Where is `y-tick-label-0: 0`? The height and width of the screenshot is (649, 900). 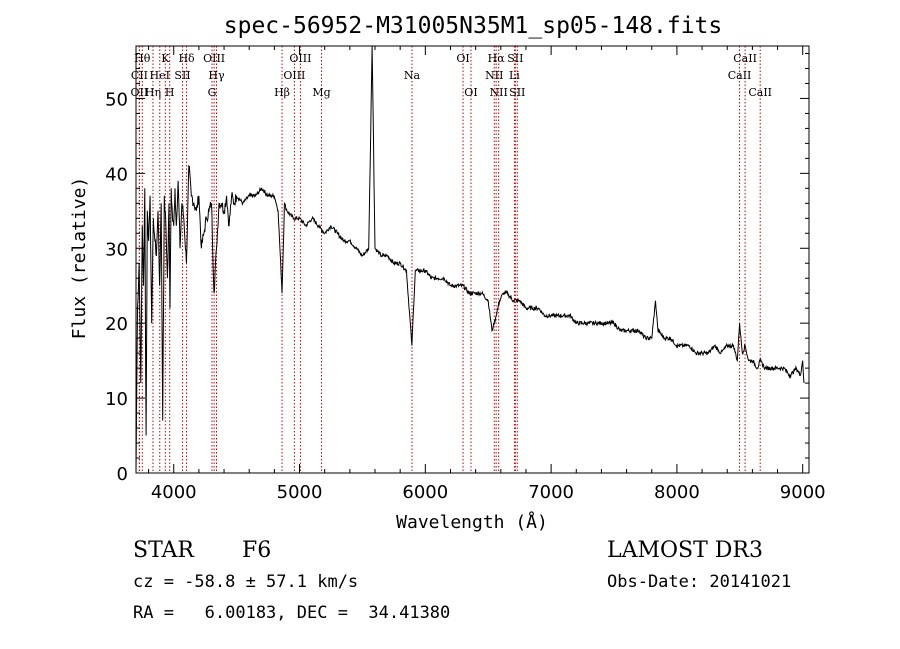
y-tick-label-0: 0 is located at coordinates (122, 474).